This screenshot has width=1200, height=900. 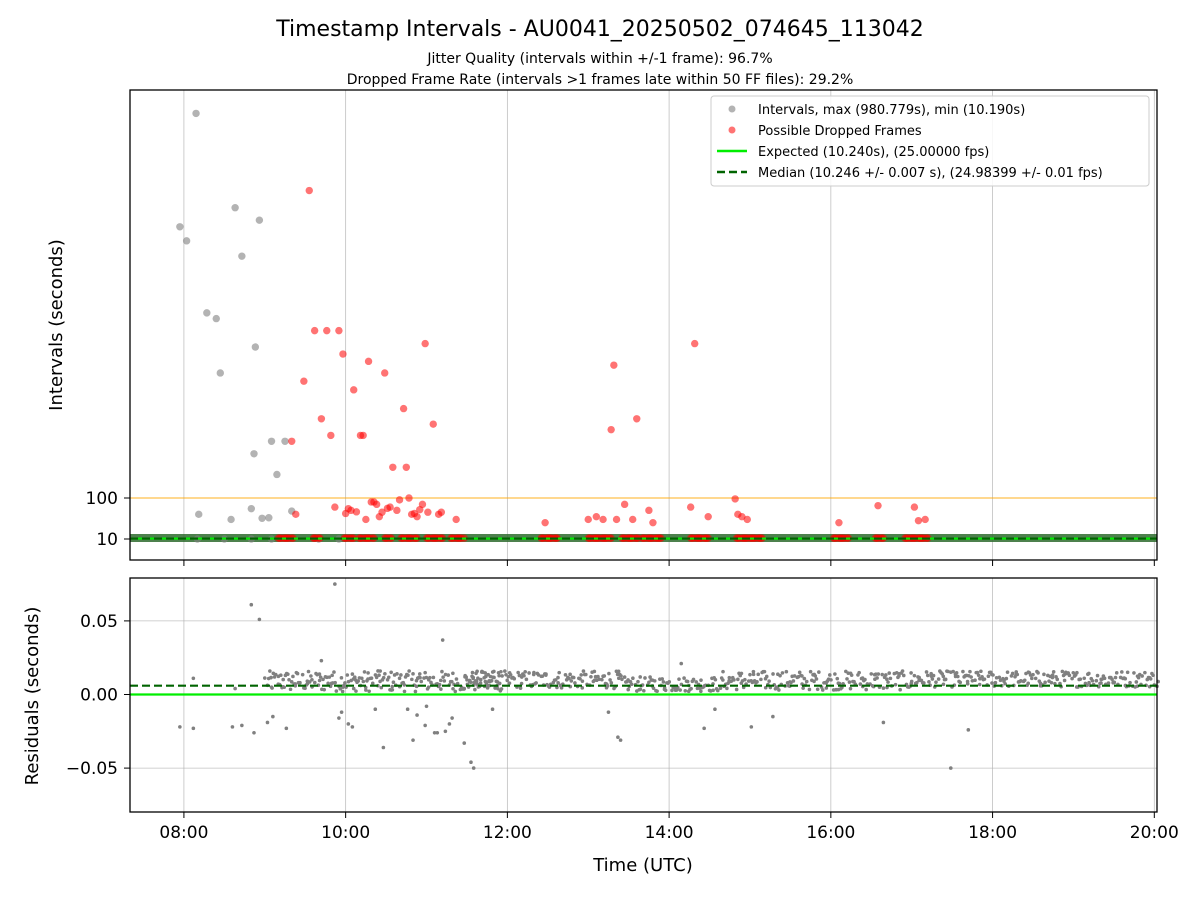 What do you see at coordinates (108, 519) in the screenshot?
I see `intervals-y-ticks: 10 100` at bounding box center [108, 519].